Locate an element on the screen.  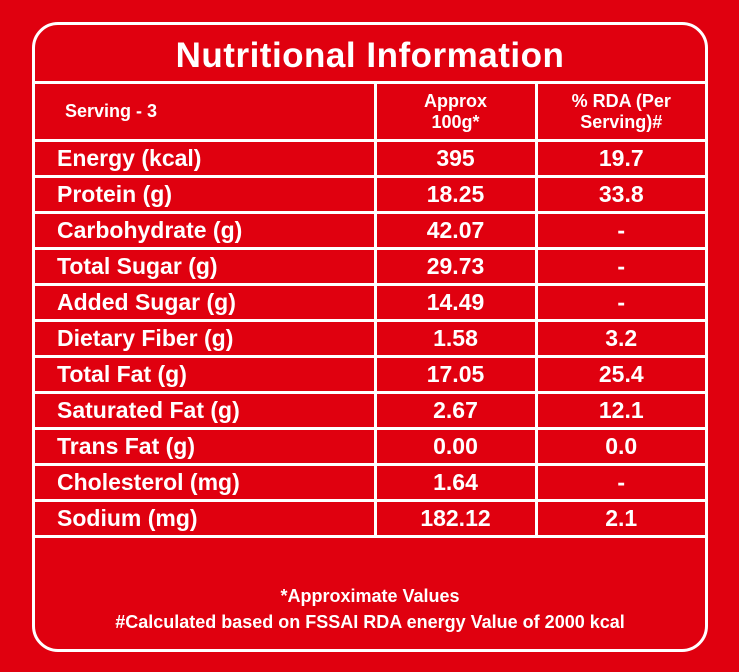
panel-title: Nutritional Information is located at coordinates (370, 55).